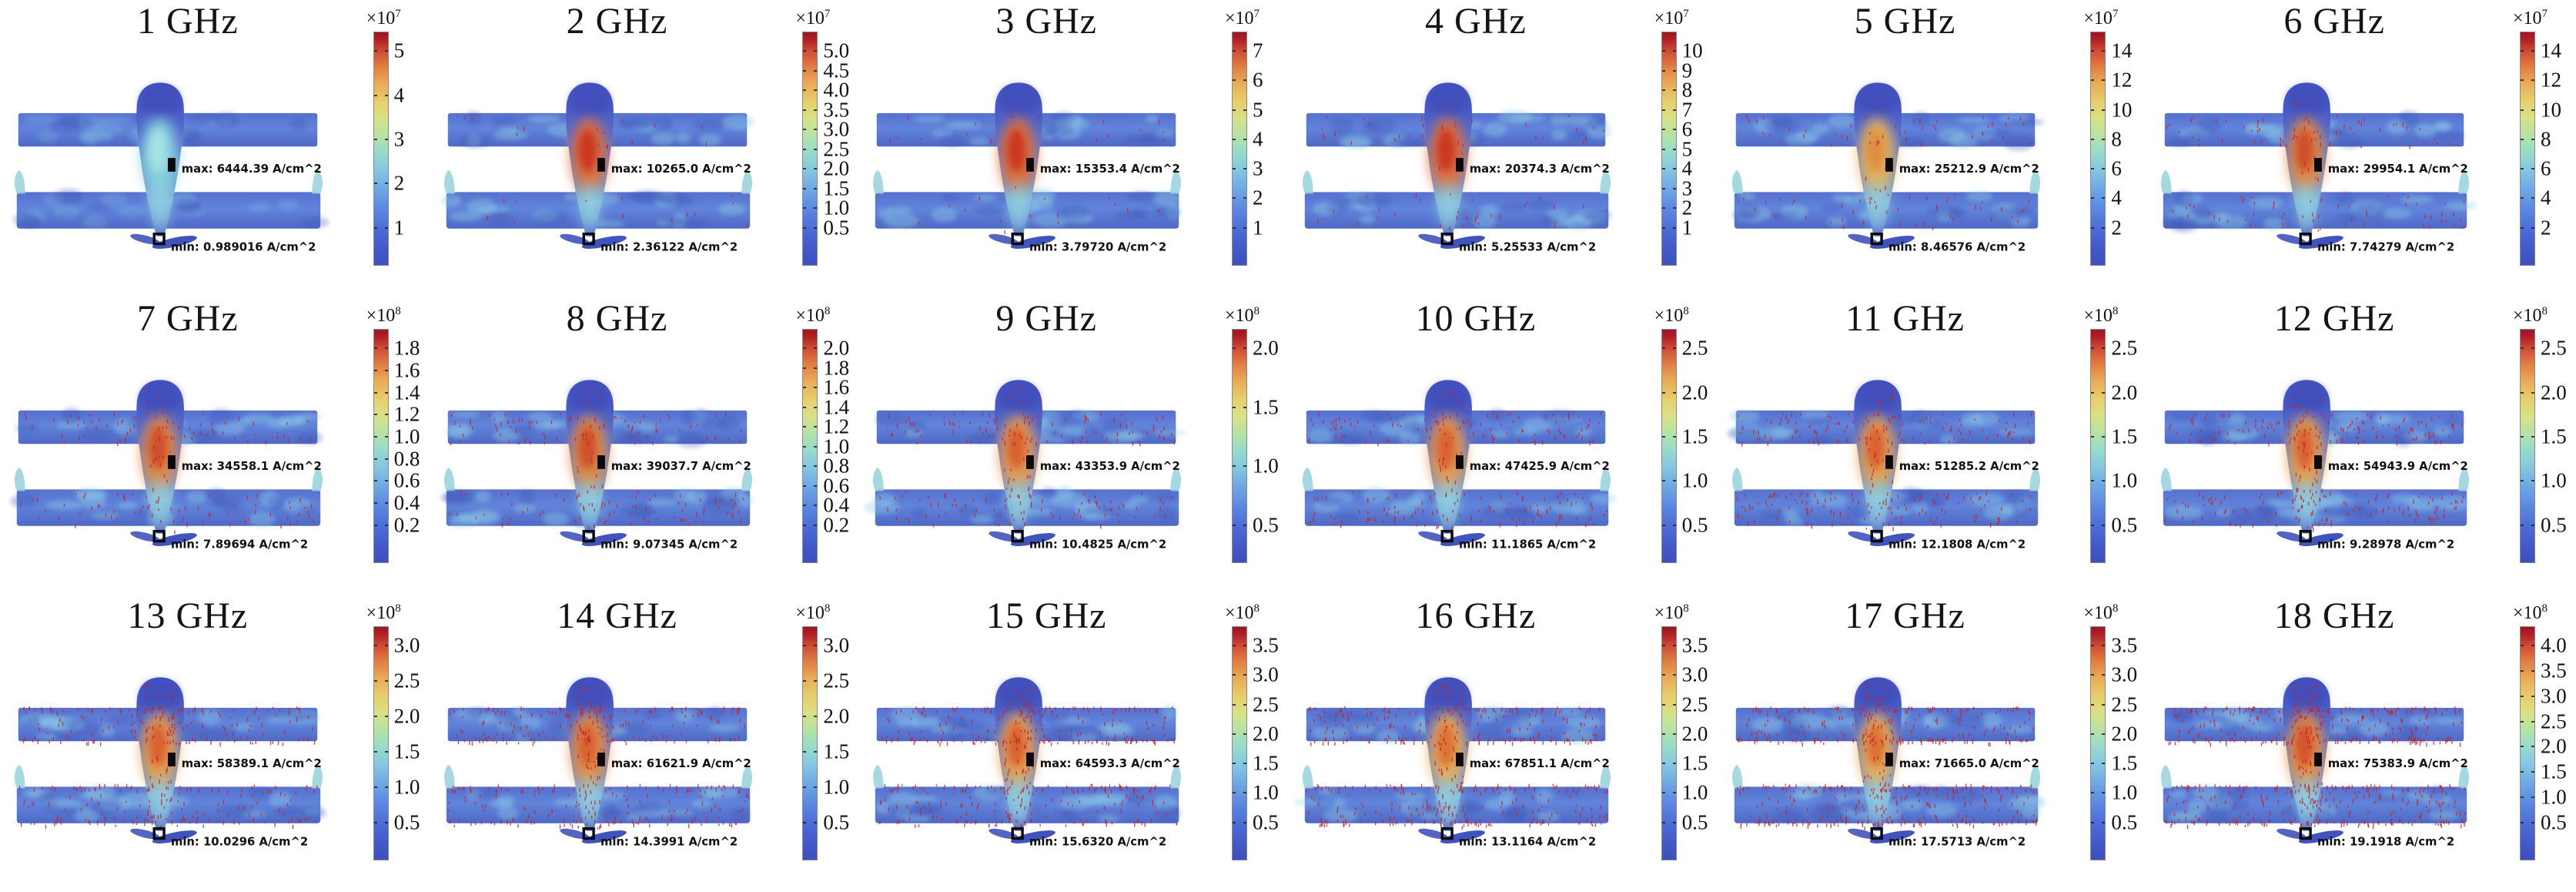 Image resolution: width=2576 pixels, height=892 pixels. Describe the element at coordinates (2398, 763) in the screenshot. I see `max-annotation: max: 75383.9 A/cm^2` at that location.